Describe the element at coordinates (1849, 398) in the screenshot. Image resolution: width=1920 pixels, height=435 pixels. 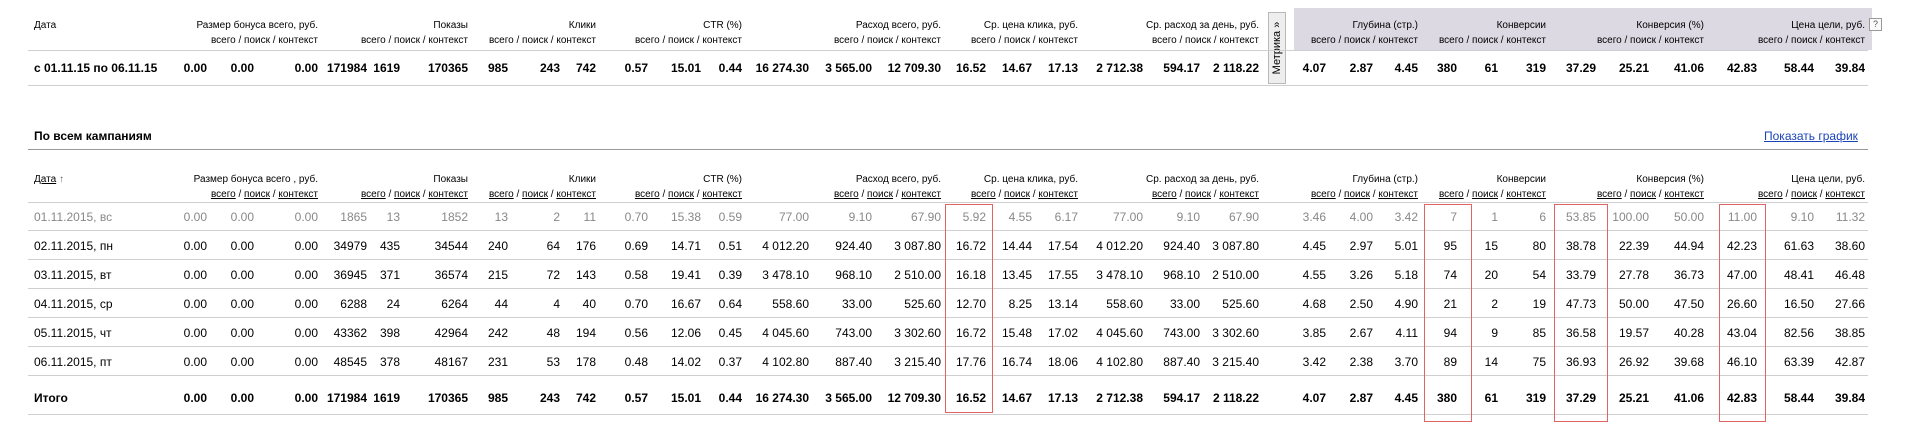
I see `total-cell: 39.84` at that location.